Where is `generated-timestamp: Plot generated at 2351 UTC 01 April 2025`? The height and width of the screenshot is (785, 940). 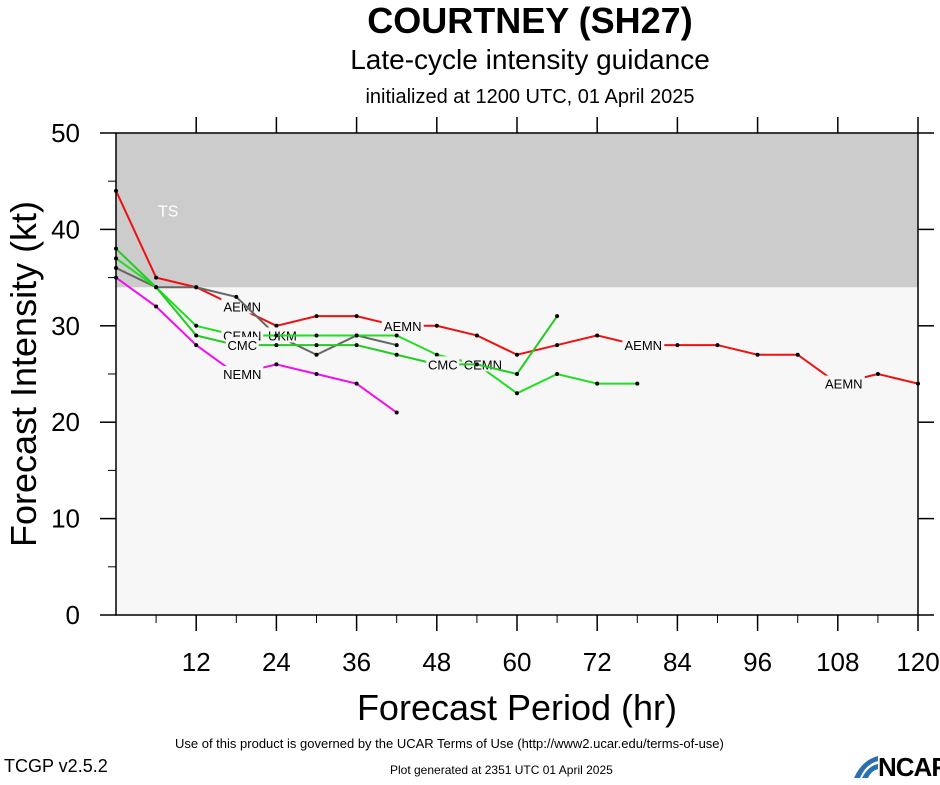
generated-timestamp: Plot generated at 2351 UTC 01 April 2025 is located at coordinates (501, 770).